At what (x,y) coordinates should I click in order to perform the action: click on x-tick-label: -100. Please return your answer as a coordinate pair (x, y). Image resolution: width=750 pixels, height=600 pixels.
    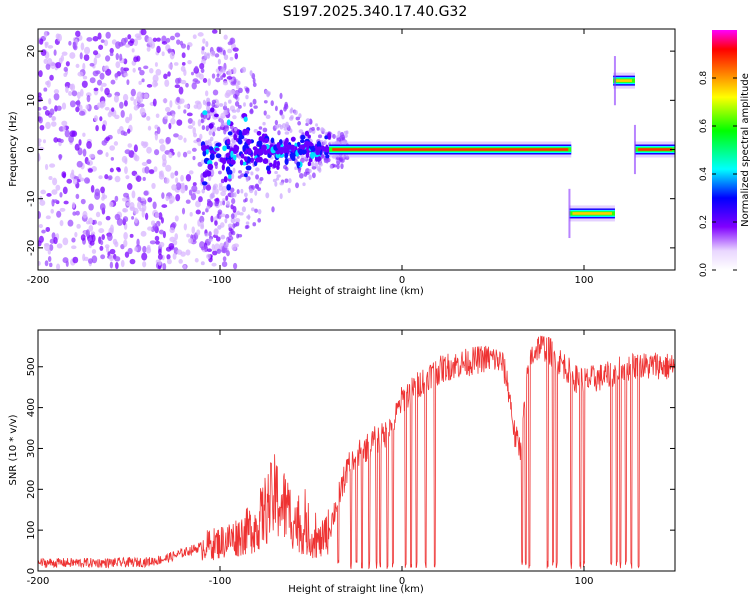
    Looking at the image, I should click on (220, 581).